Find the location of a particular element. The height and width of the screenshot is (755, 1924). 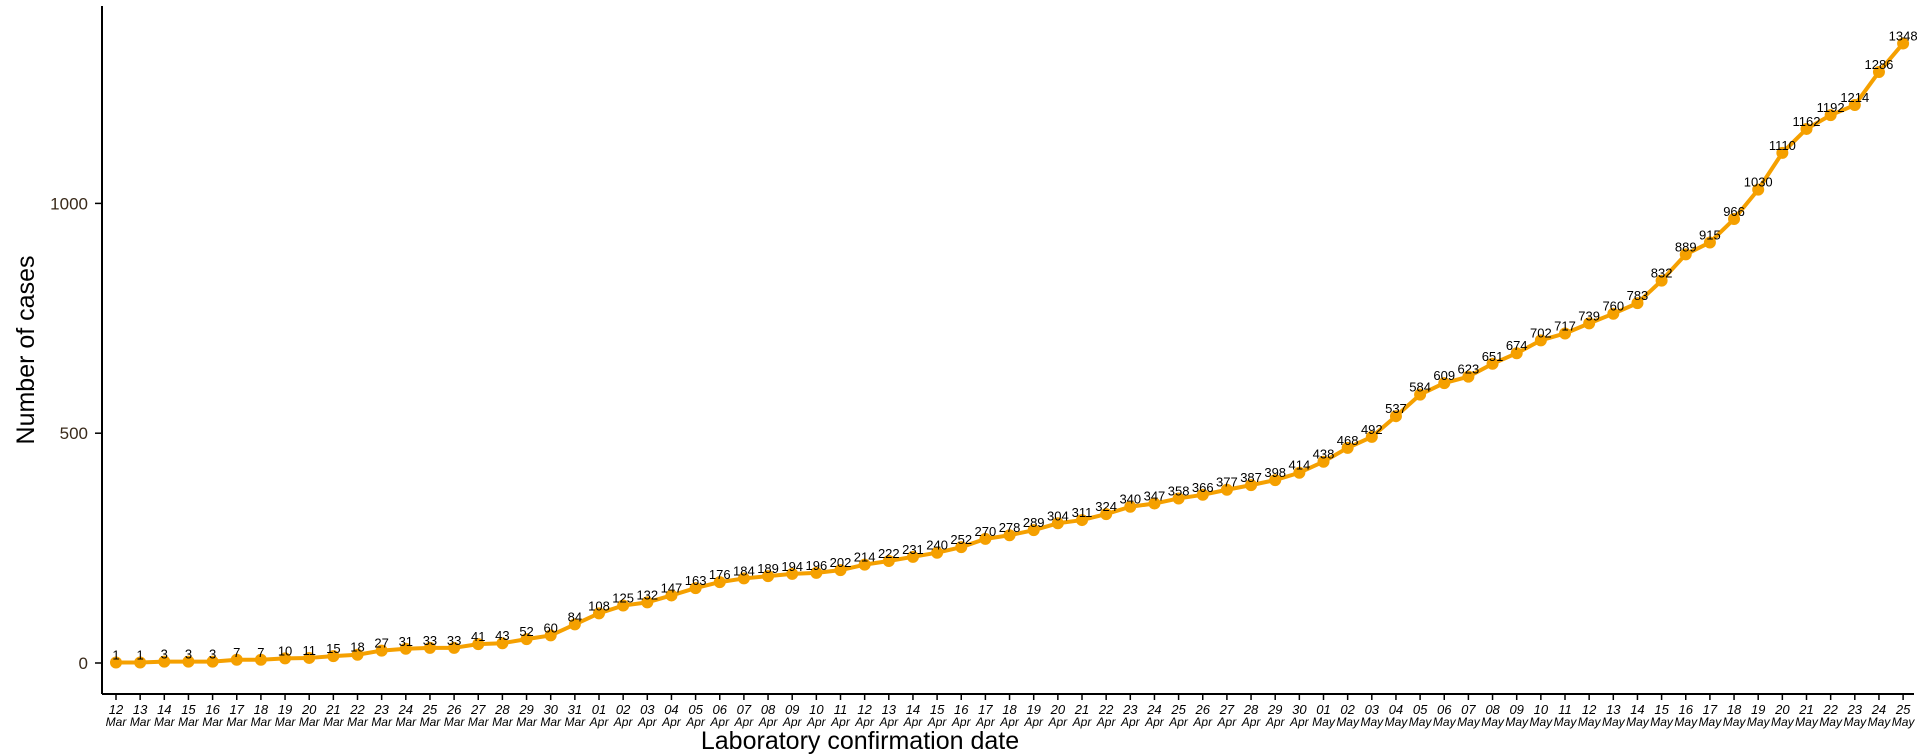

data-label: 231 is located at coordinates (913, 549).